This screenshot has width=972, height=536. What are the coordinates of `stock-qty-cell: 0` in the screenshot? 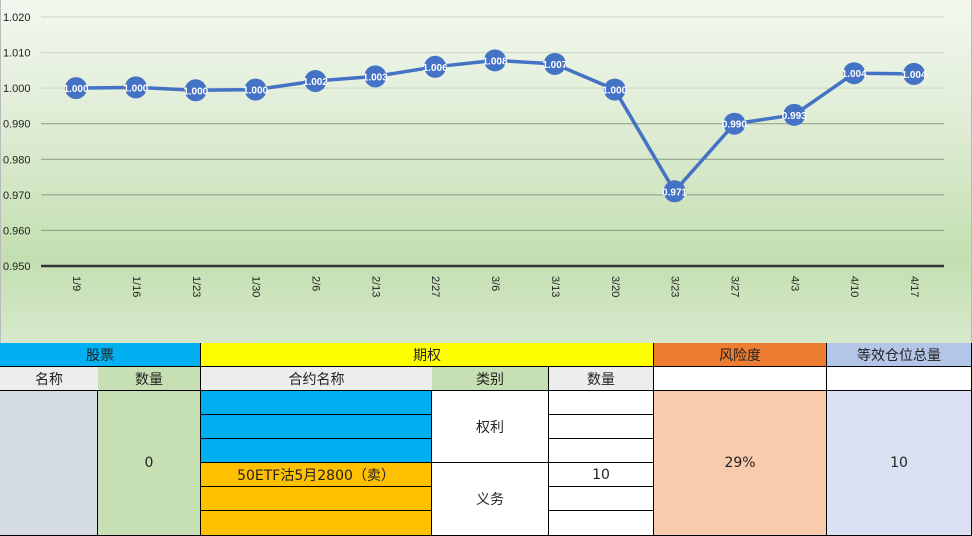 It's located at (149, 463).